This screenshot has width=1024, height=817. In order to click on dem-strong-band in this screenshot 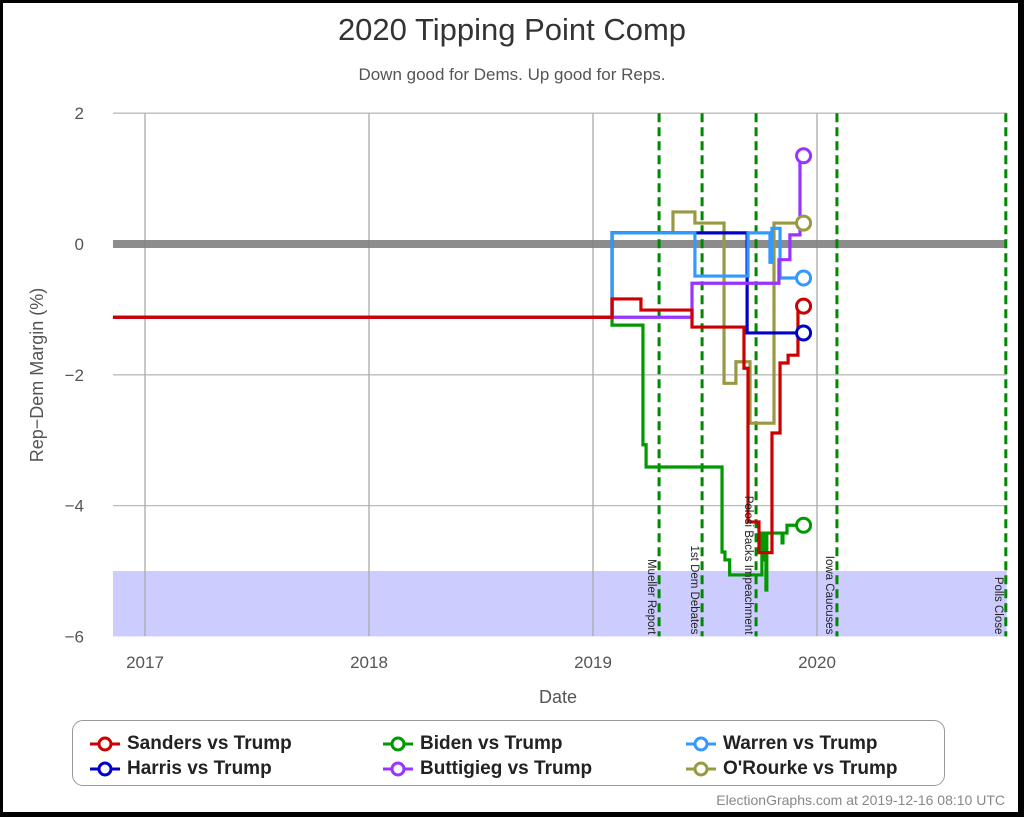, I will do `click(559, 604)`.